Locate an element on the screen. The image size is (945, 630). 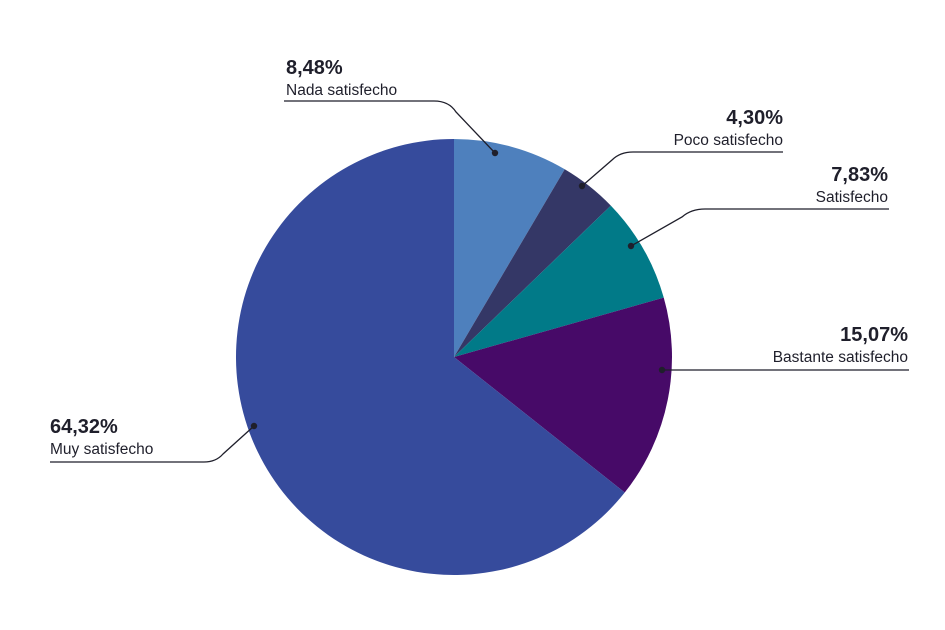
data-label-poco-satisfecho-name: Poco satisfecho is located at coordinates (728, 140).